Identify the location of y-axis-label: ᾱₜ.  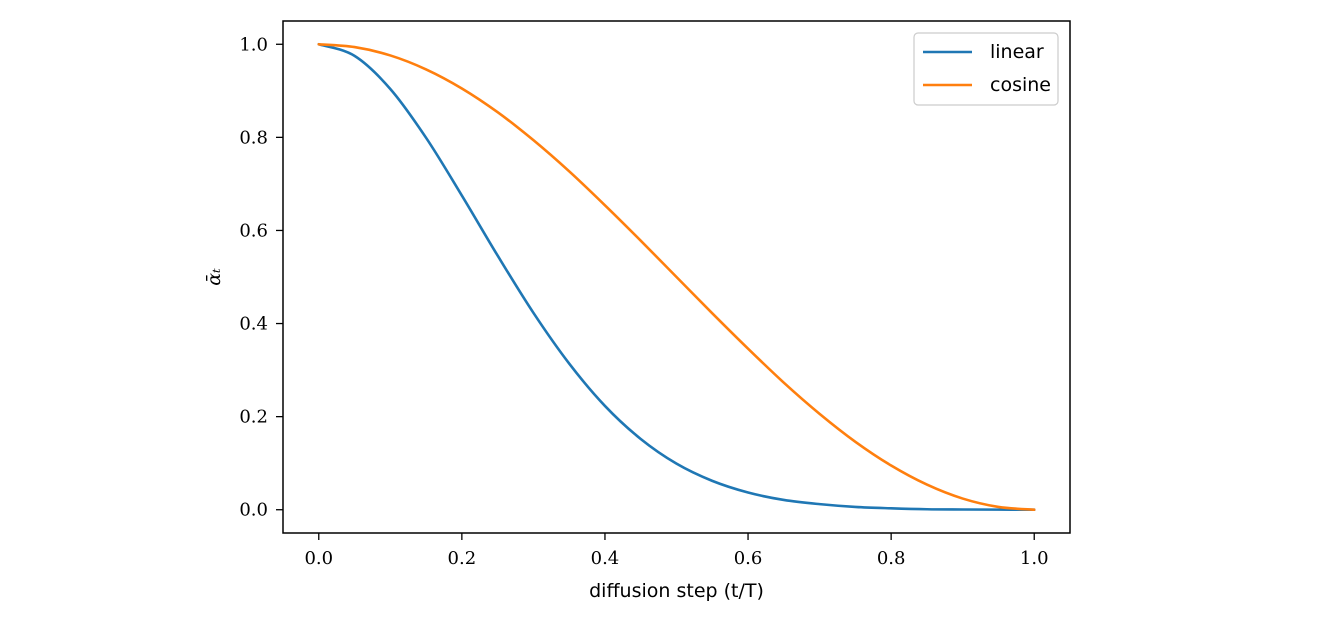
(214, 277).